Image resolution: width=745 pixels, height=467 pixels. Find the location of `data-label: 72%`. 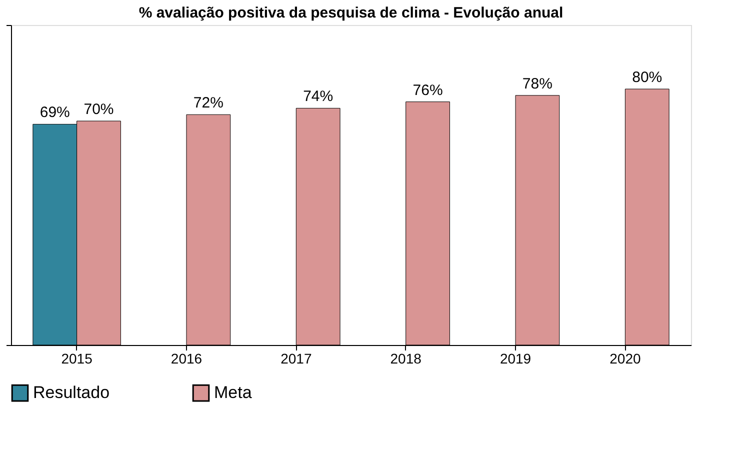

data-label: 72% is located at coordinates (208, 103).